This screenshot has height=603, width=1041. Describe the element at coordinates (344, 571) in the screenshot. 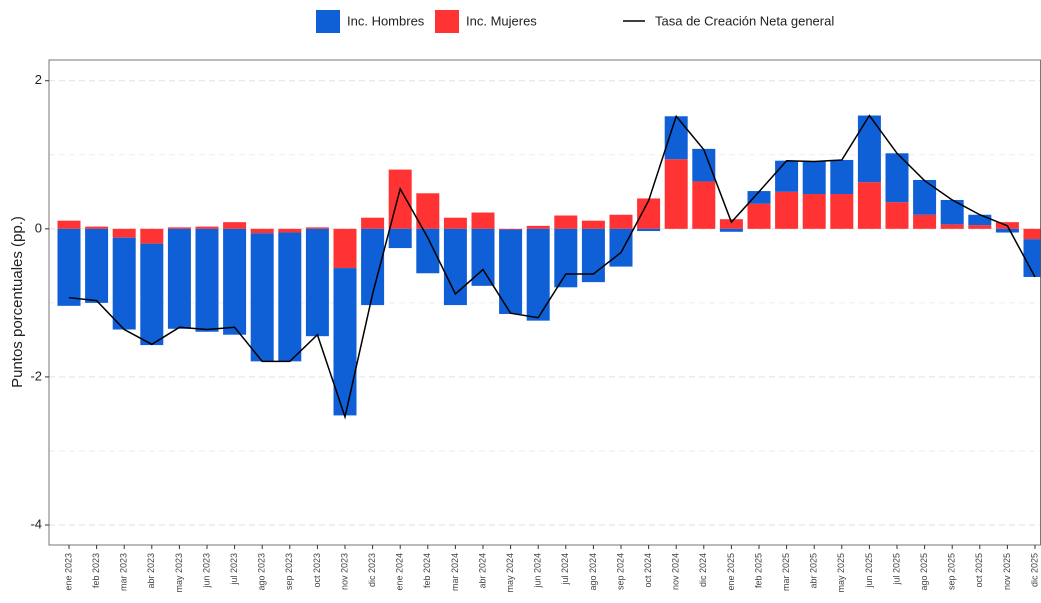

I see `x-tick-label: nov 2023` at that location.